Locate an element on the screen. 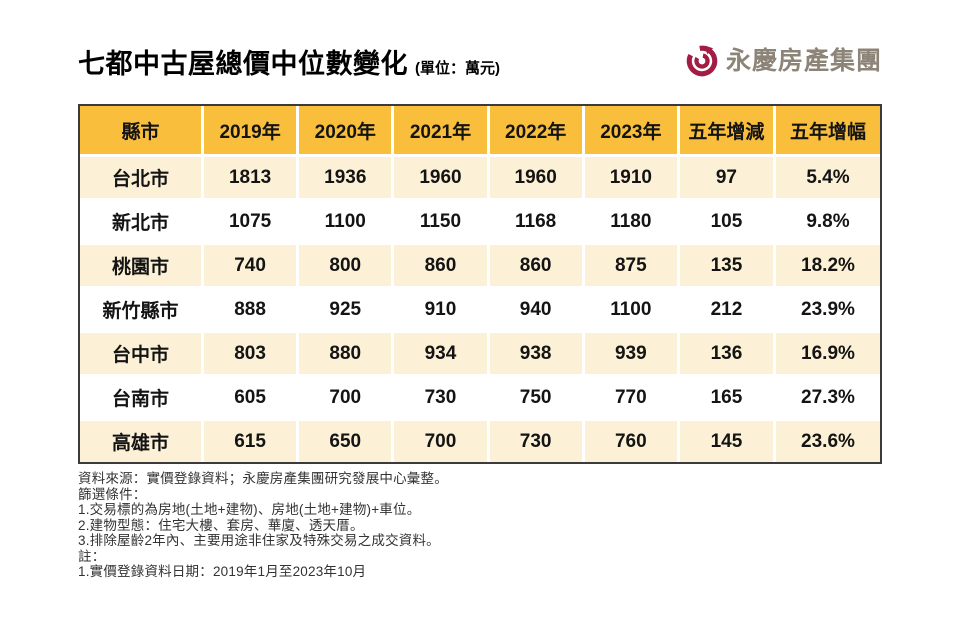  value-cell: 875 is located at coordinates (632, 264).